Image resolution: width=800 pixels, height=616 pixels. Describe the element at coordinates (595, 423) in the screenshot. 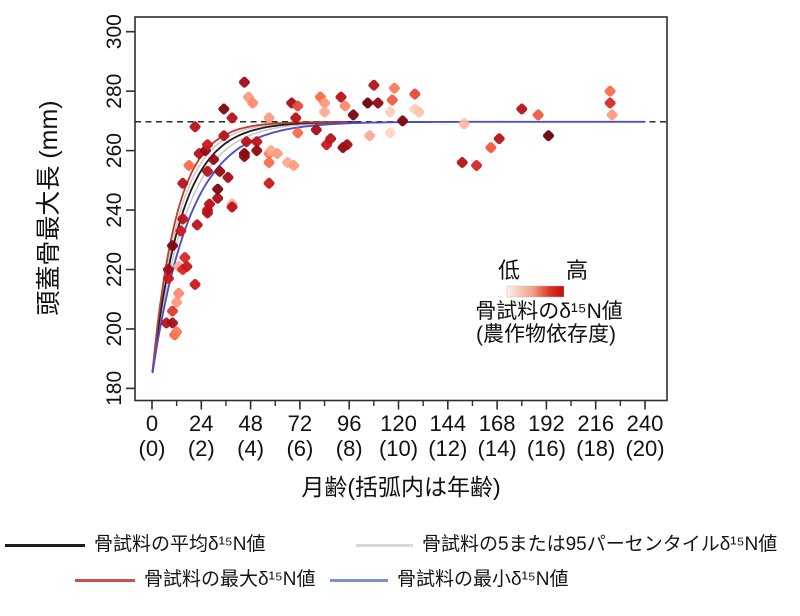

I see `x-tick-month-label: 216` at that location.